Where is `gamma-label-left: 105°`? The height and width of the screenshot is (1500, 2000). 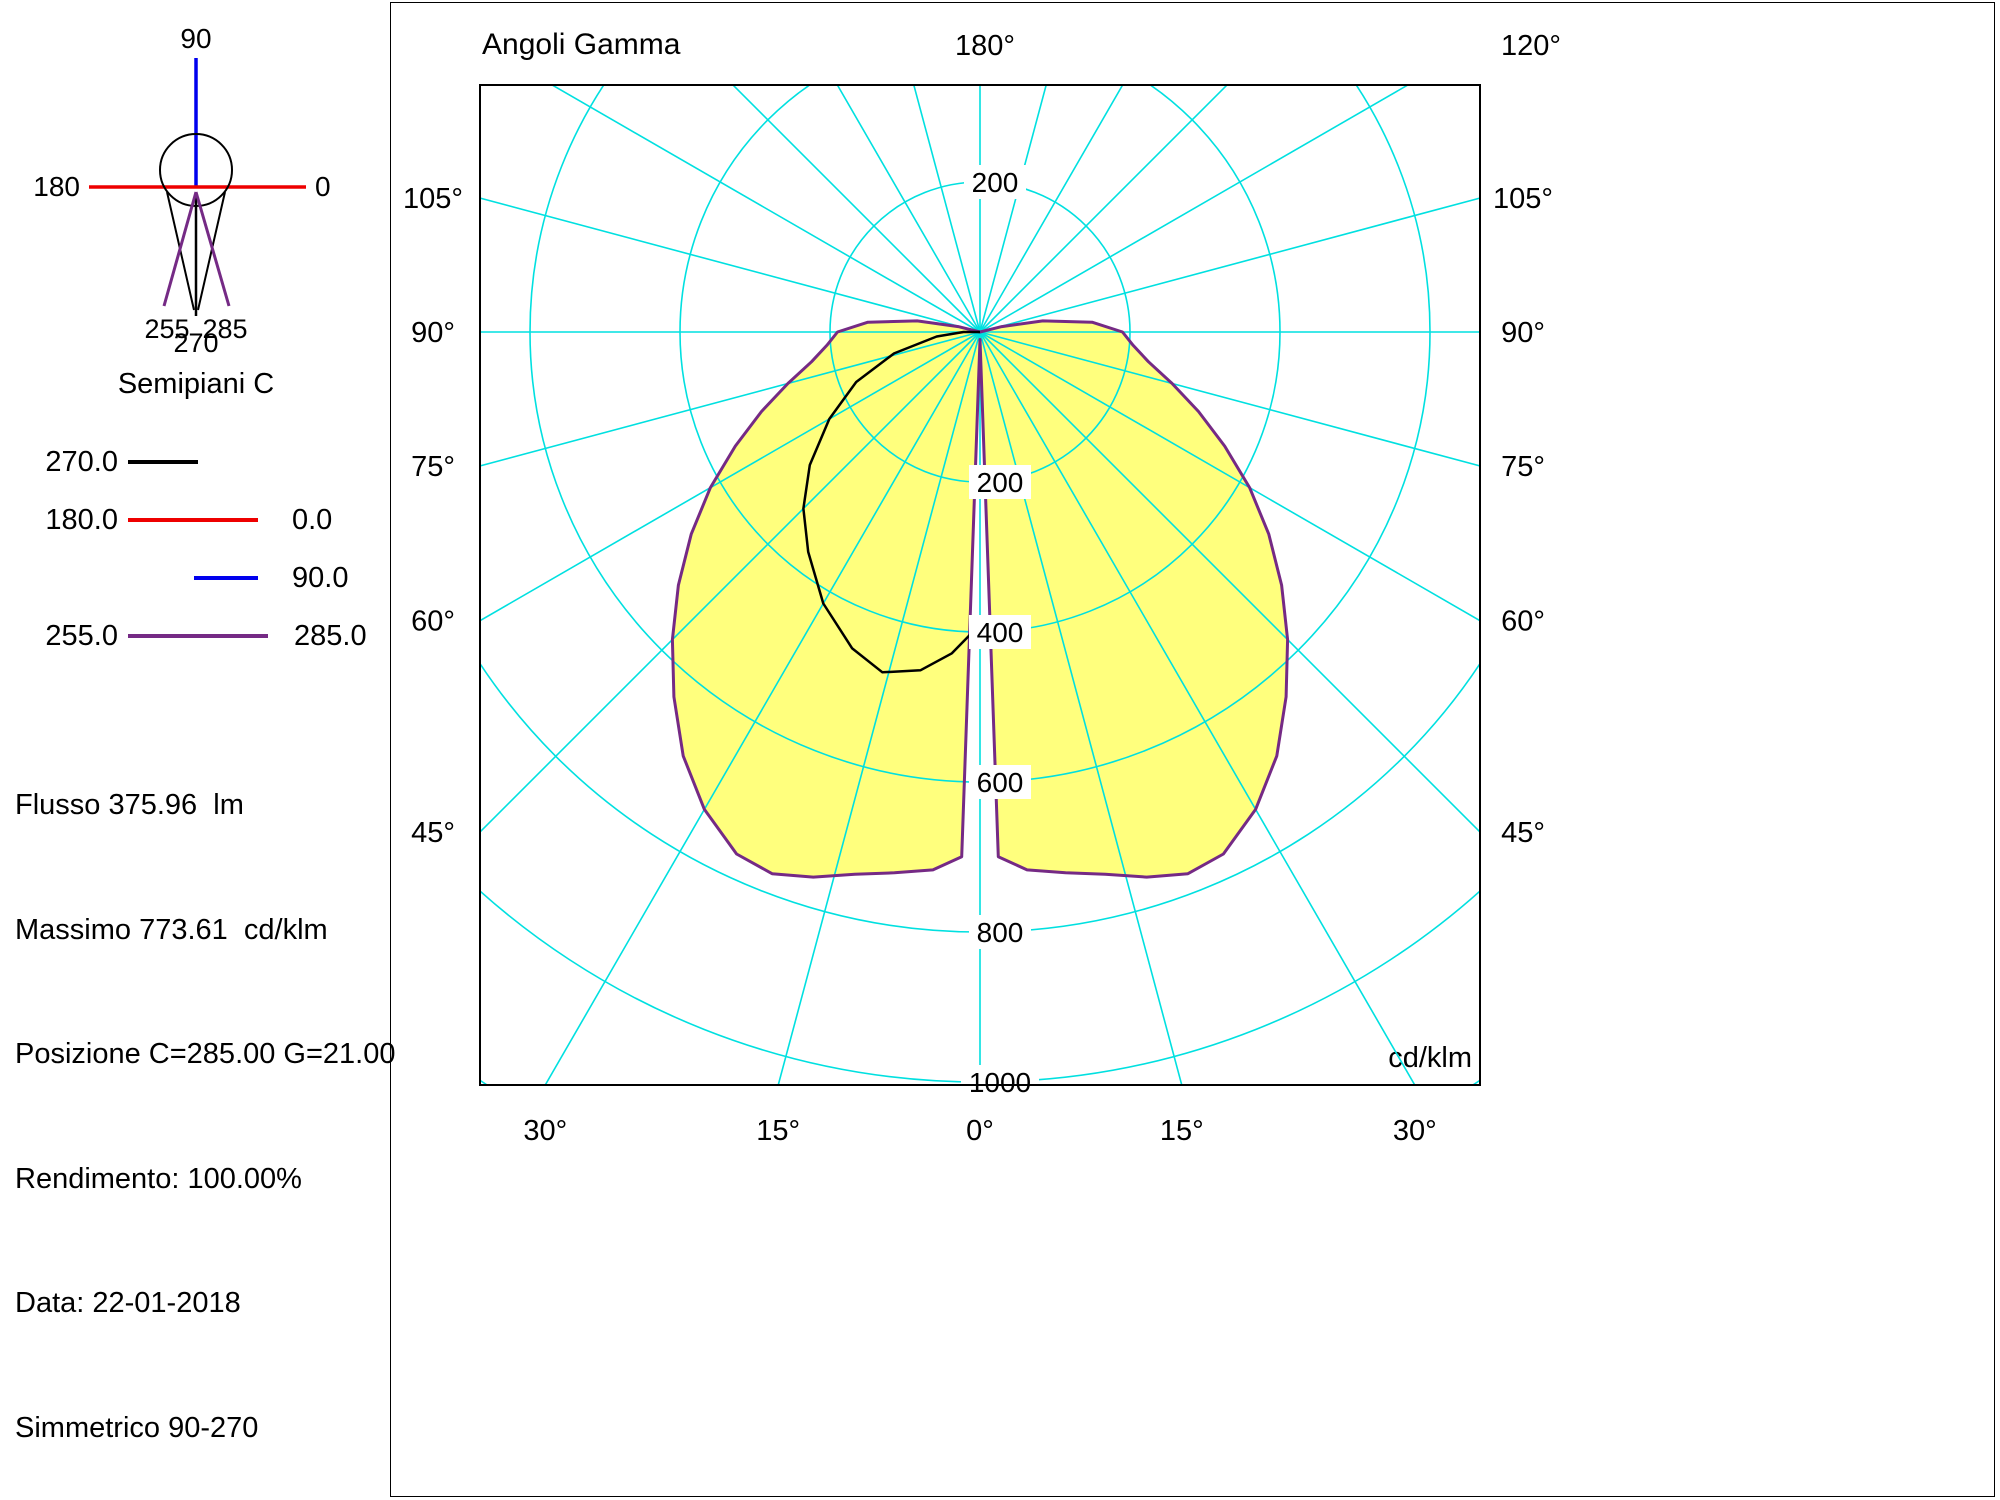
gamma-label-left: 105° is located at coordinates (433, 199).